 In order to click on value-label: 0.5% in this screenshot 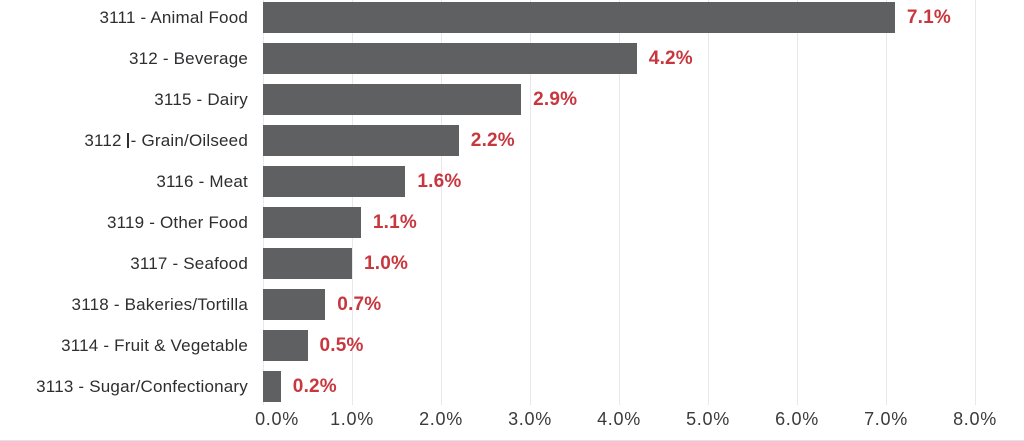, I will do `click(341, 345)`.